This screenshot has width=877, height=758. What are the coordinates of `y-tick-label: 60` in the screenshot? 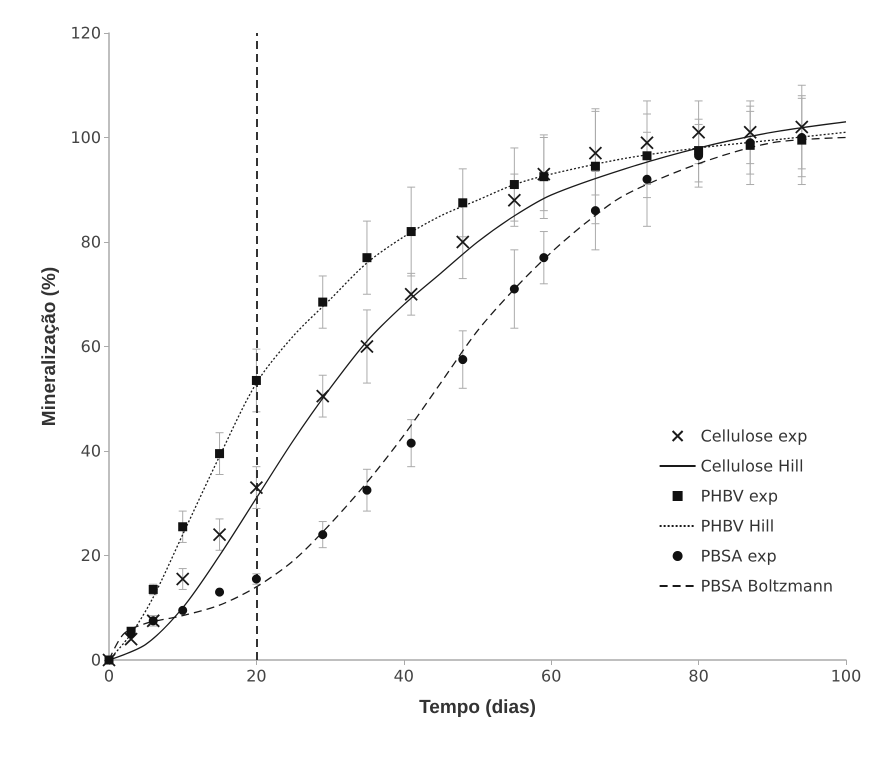 It's located at (90, 346).